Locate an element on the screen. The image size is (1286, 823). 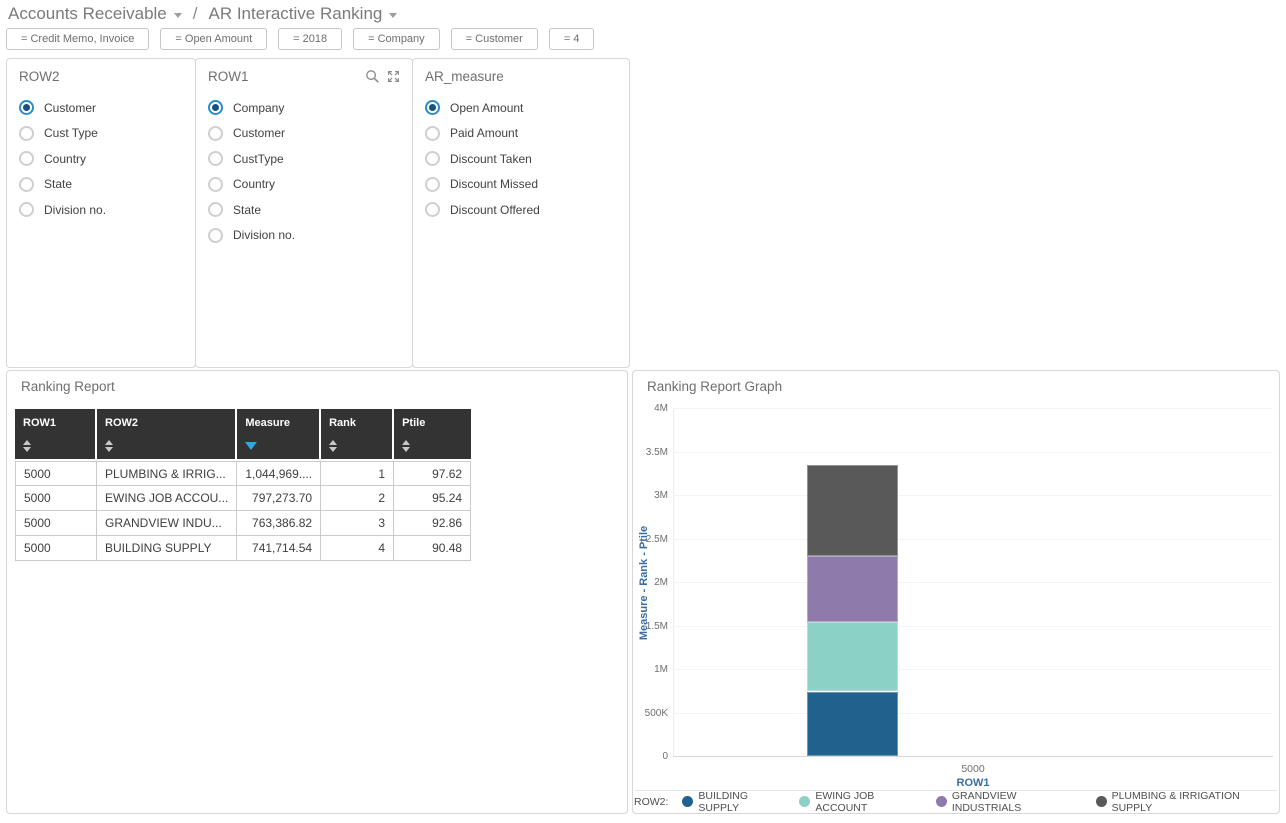
cell-ptile: 90.48 is located at coordinates (433, 548).